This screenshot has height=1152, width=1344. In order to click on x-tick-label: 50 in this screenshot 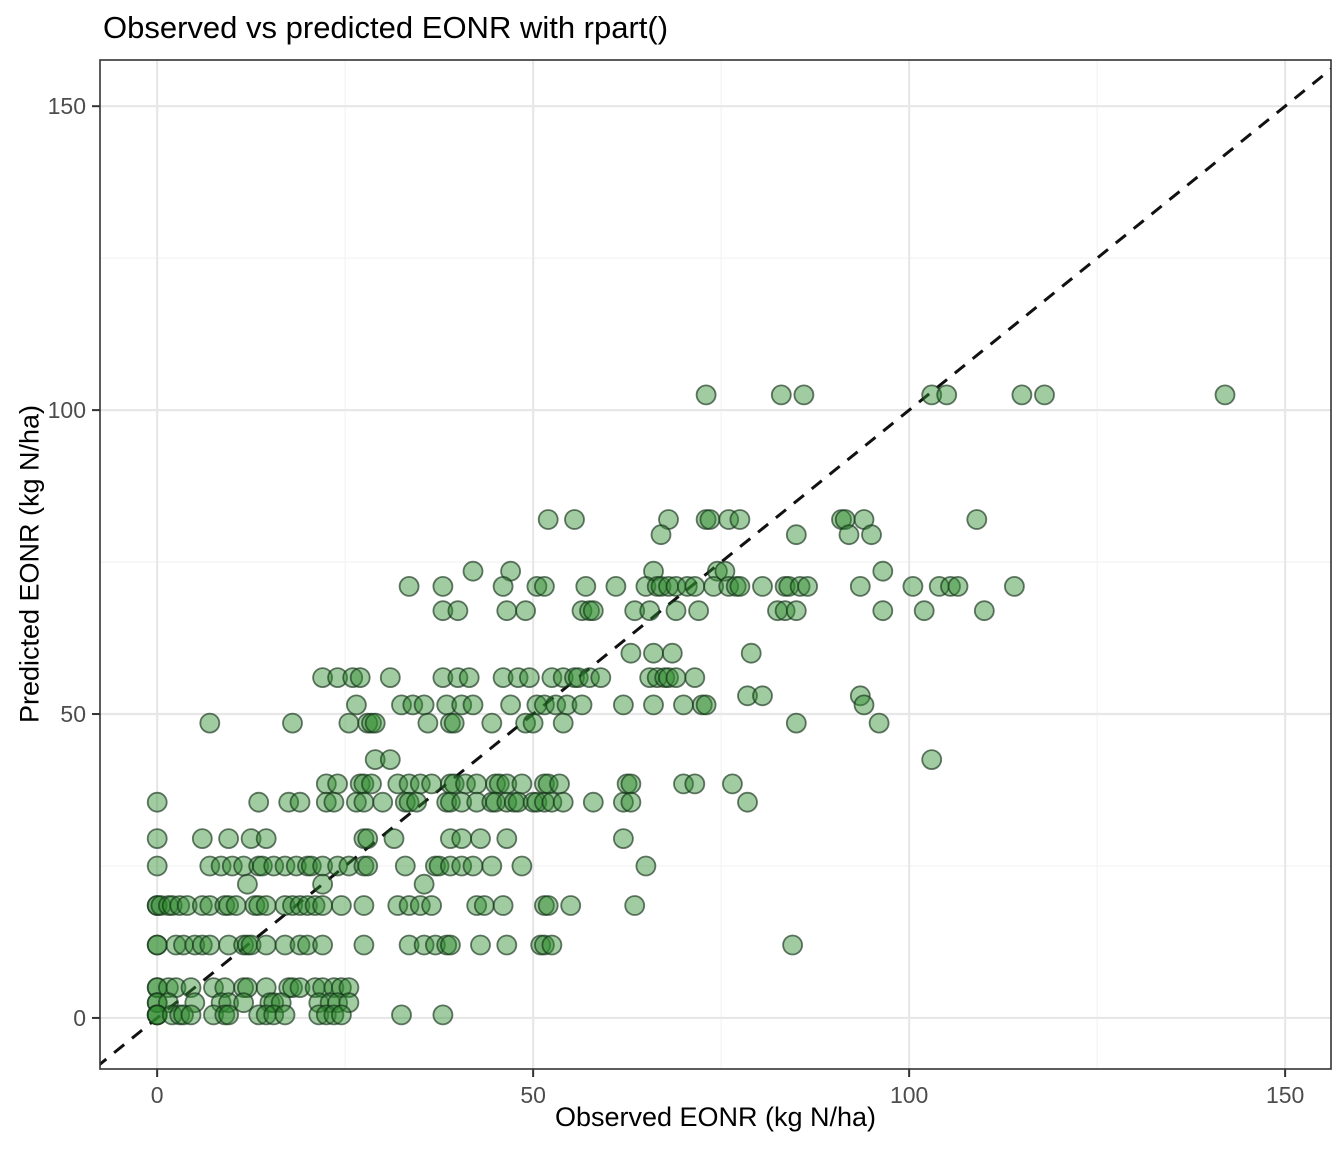, I will do `click(533, 1095)`.